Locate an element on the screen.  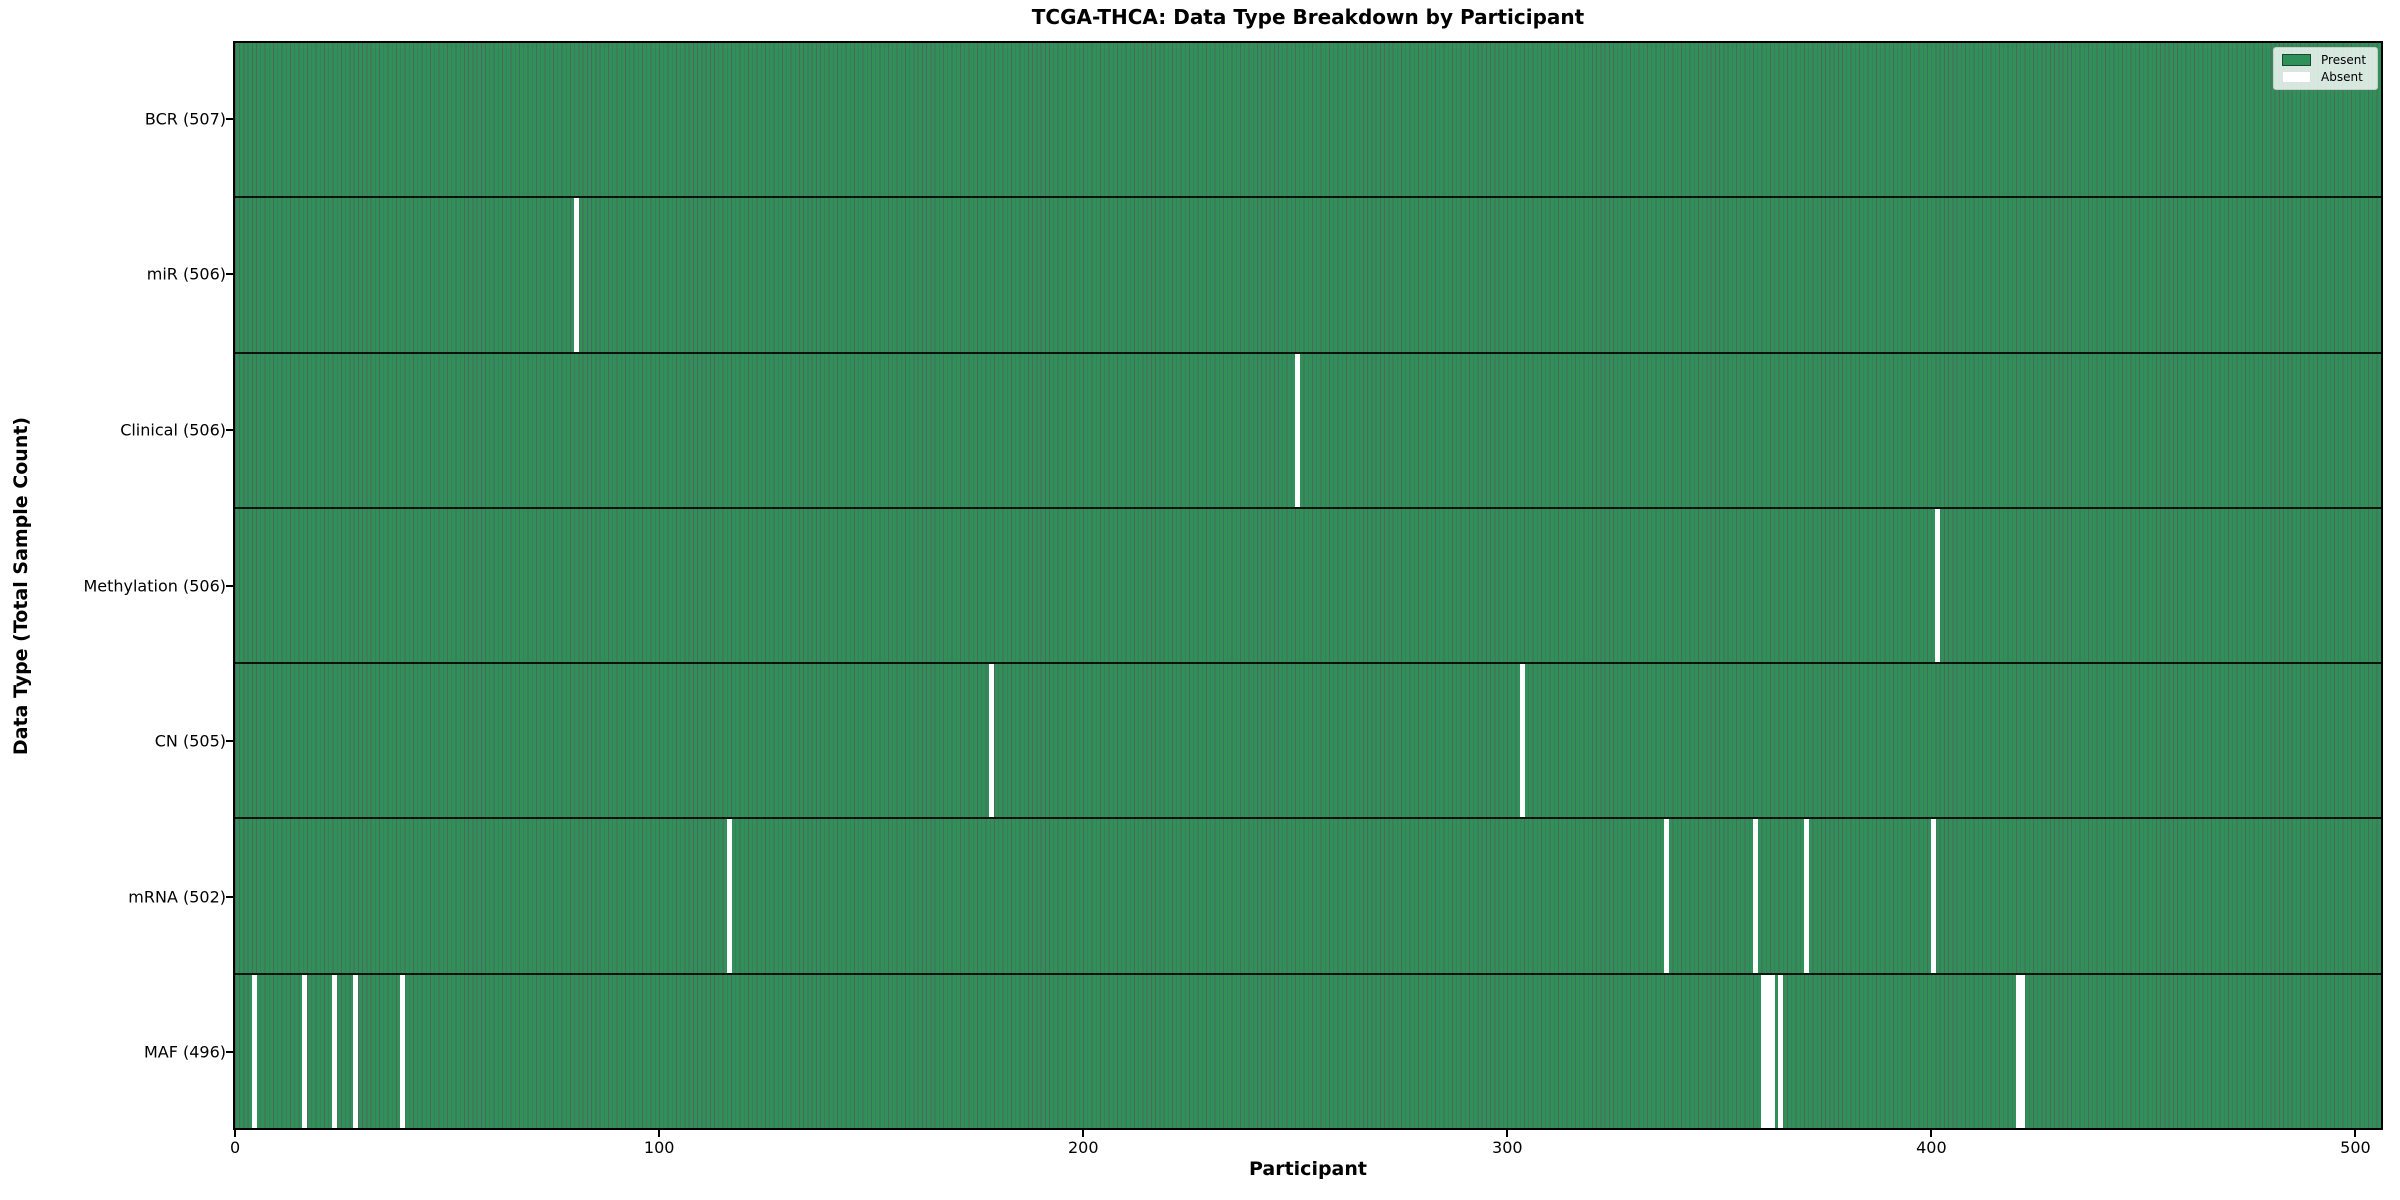
legend: Present Absent is located at coordinates (2325, 68).